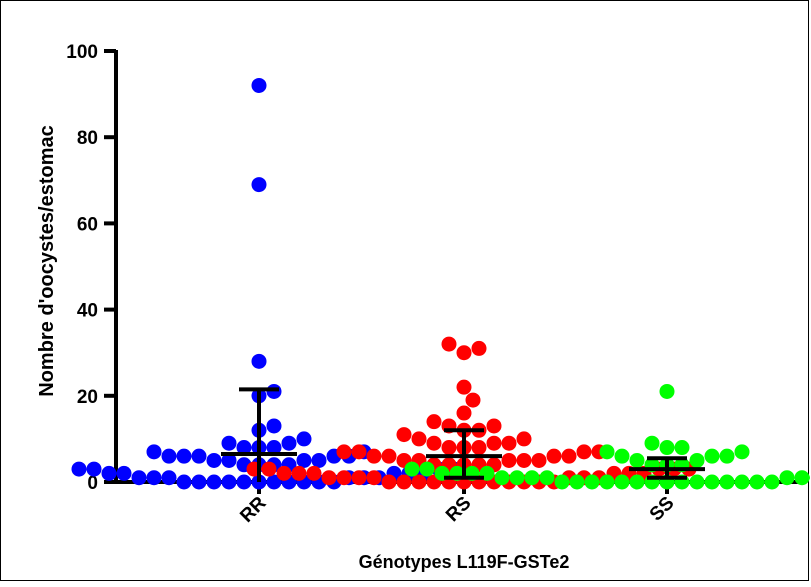 This screenshot has height=587, width=811. I want to click on mean-sd-bars, so click(463, 434).